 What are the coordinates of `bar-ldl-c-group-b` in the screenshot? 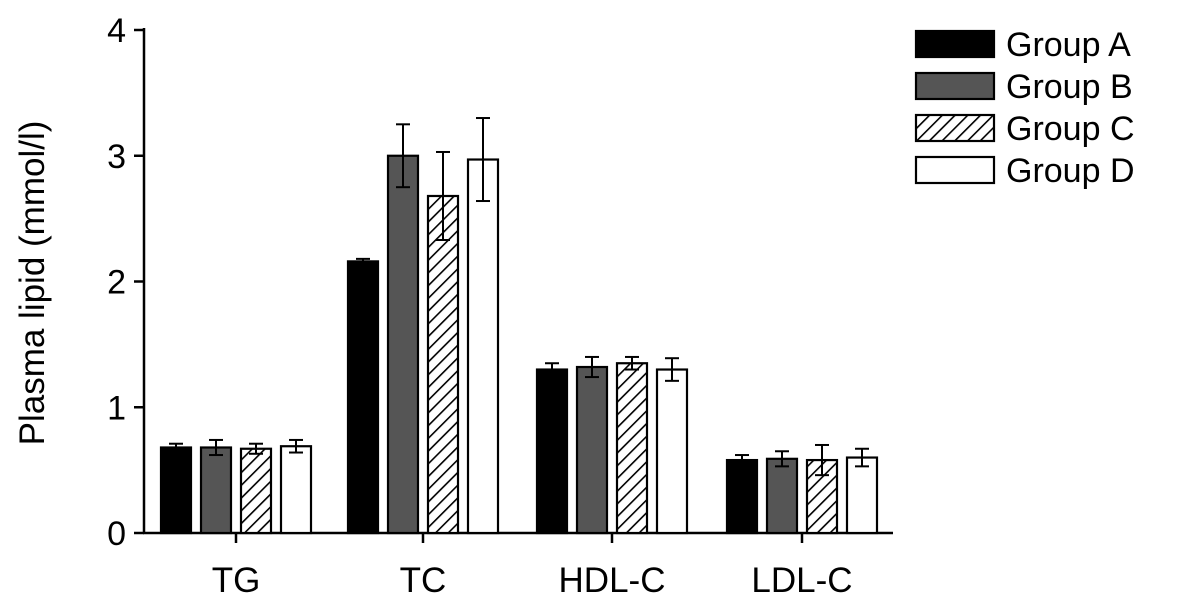 It's located at (782, 496).